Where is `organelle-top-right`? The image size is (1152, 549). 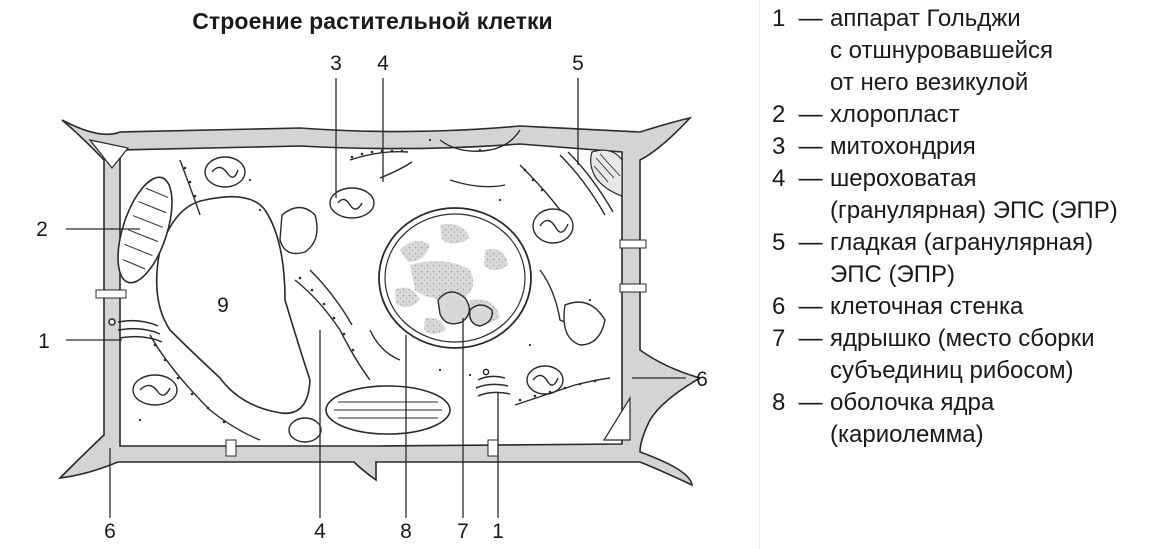 organelle-top-right is located at coordinates (606, 173).